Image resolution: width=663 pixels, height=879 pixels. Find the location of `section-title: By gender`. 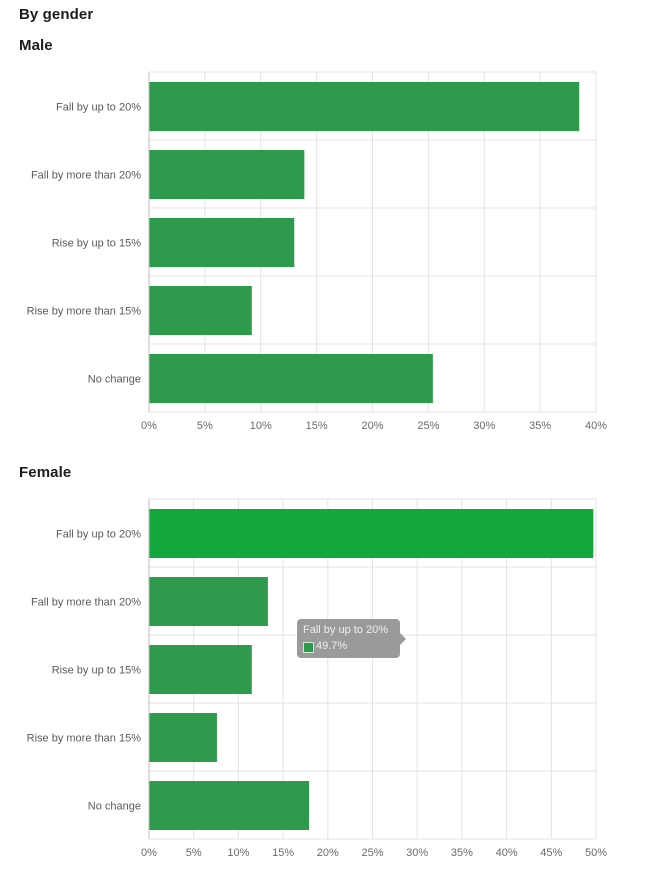

section-title: By gender is located at coordinates (56, 14).